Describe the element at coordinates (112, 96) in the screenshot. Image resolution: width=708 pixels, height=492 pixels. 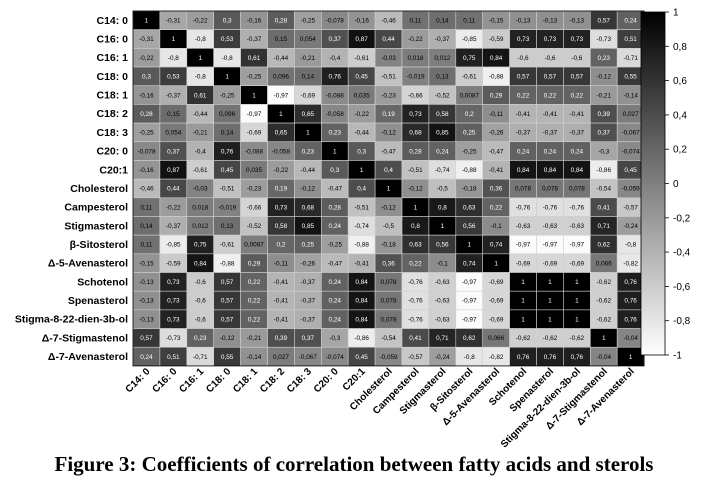
I see `row-label: C18: 1` at that location.